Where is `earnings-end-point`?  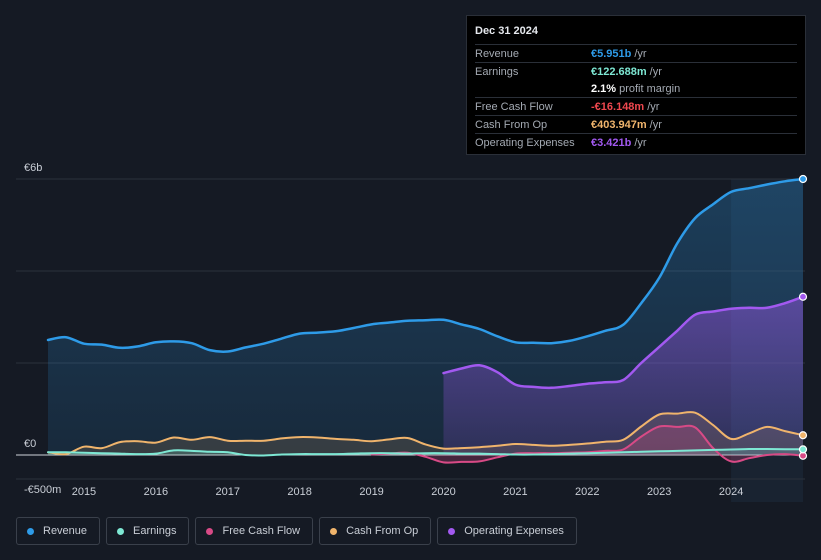
earnings-end-point is located at coordinates (803, 449).